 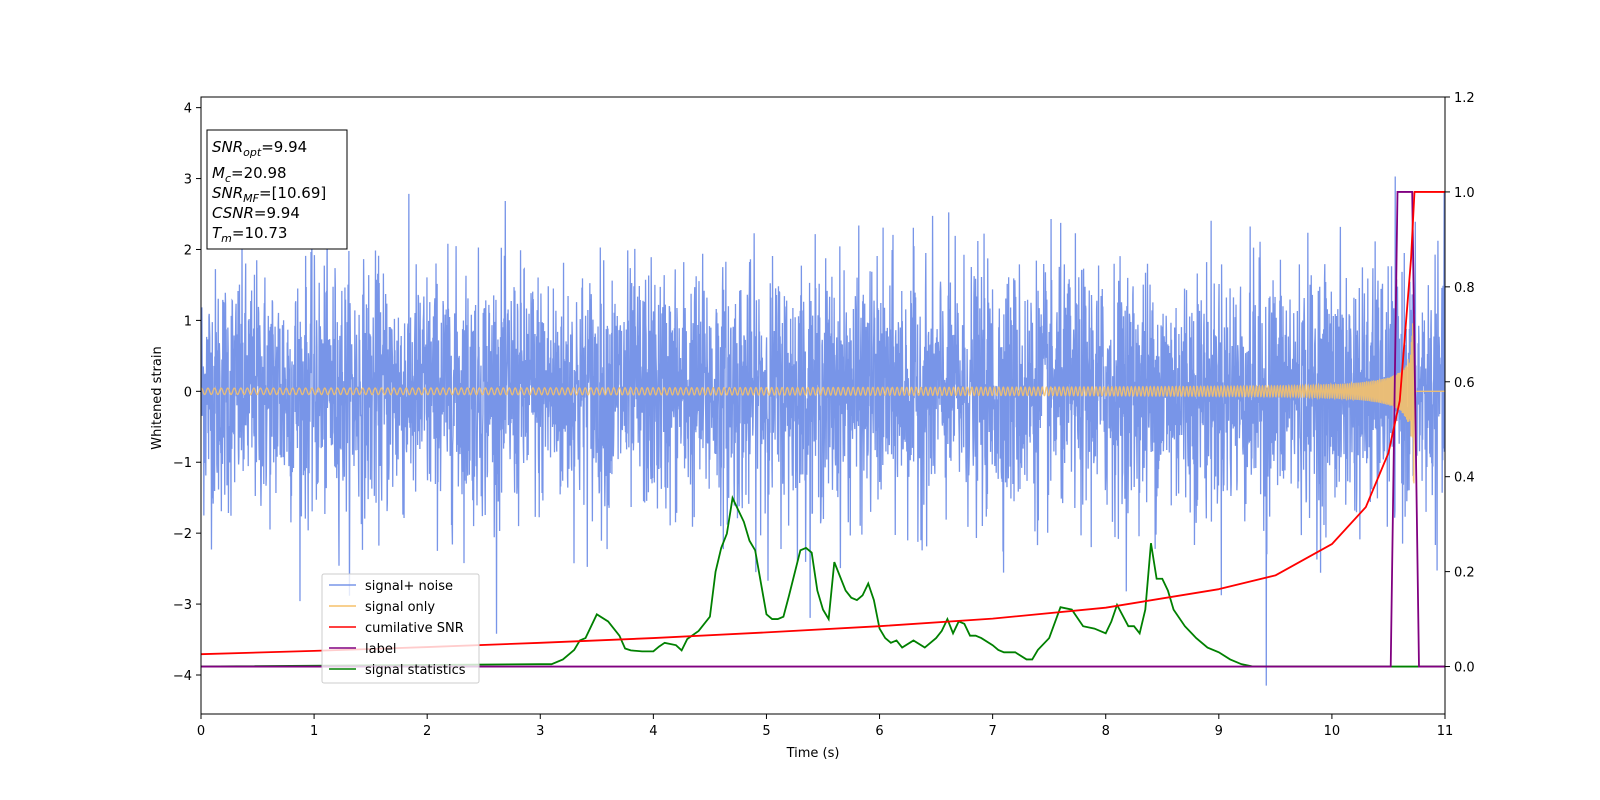 What do you see at coordinates (1464, 288) in the screenshot?
I see `y-right-tick-label: 0.8` at bounding box center [1464, 288].